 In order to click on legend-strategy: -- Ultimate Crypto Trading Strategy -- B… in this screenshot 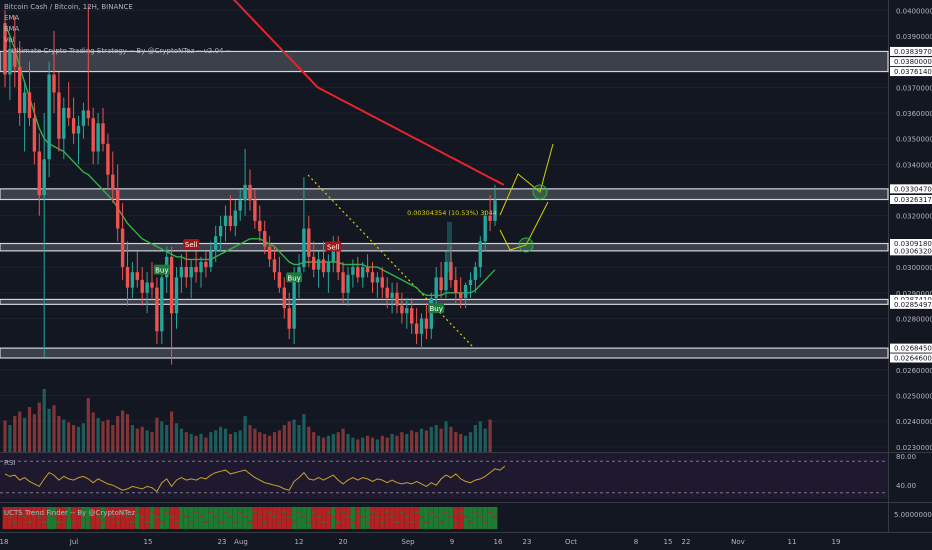, I will do `click(117, 51)`.